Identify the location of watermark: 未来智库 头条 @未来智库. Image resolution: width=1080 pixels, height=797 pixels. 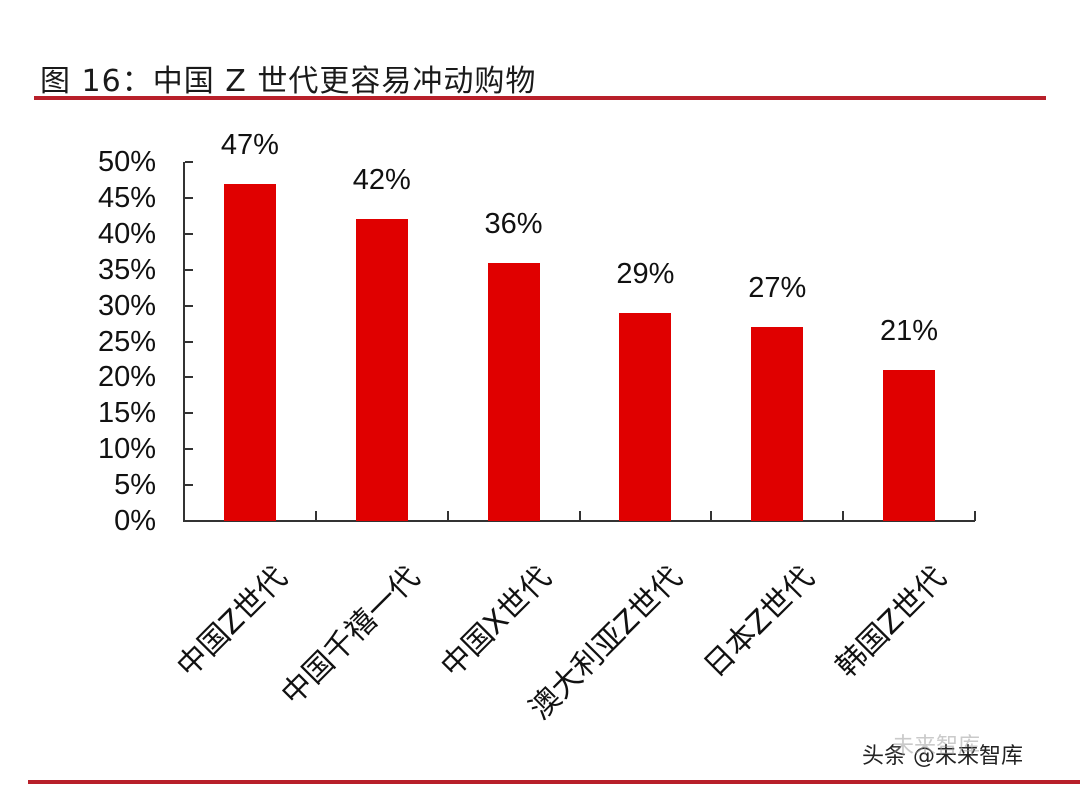
(942, 752).